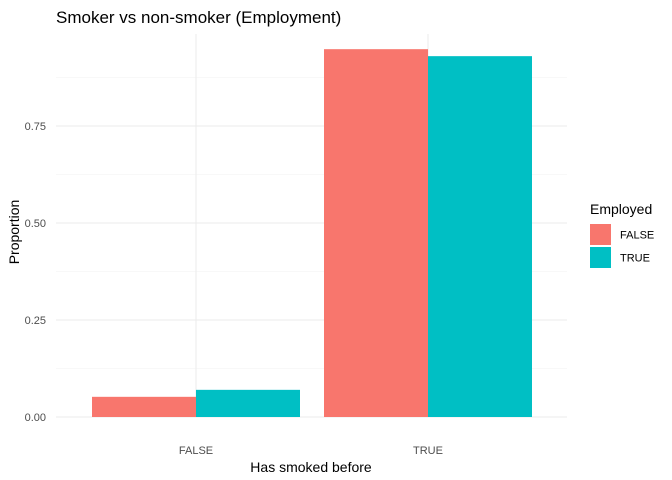  I want to click on x-tick-label: TRUE, so click(428, 451).